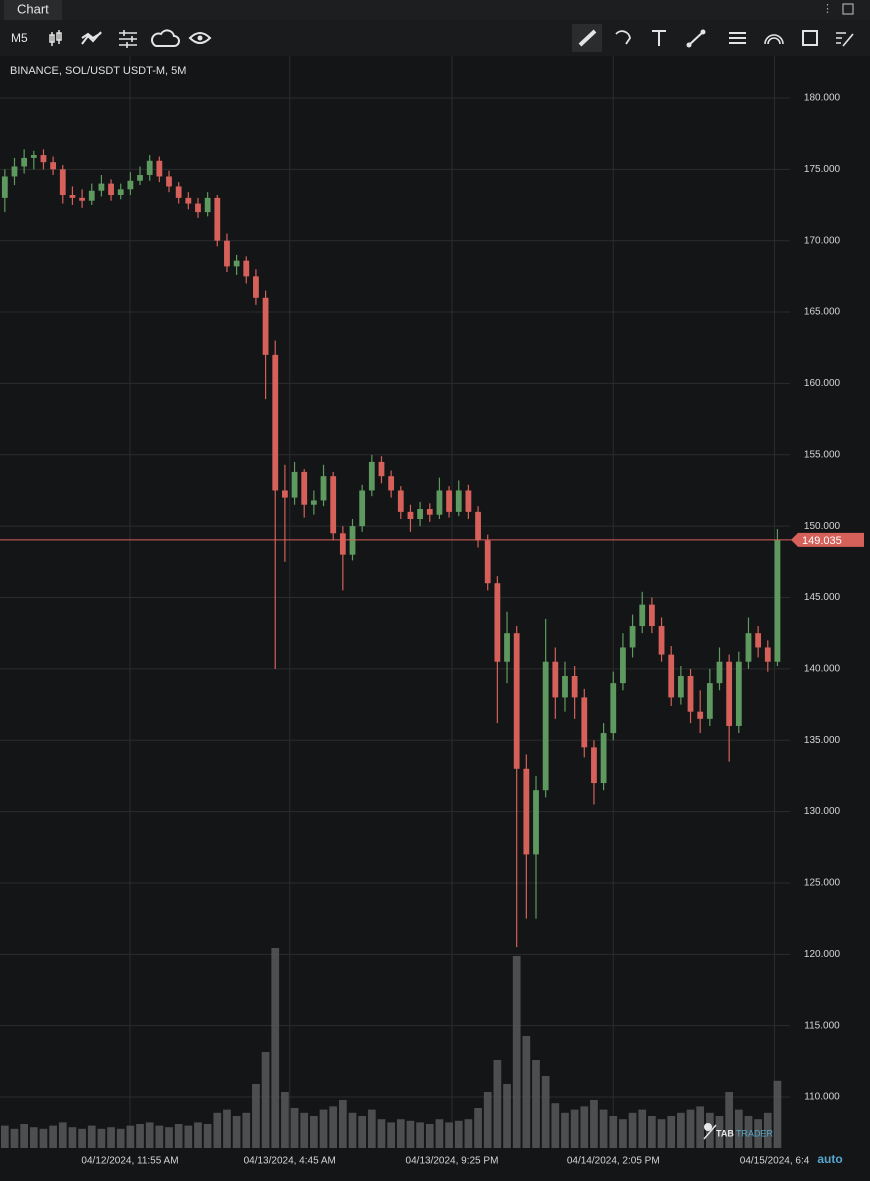 This screenshot has width=870, height=1181. What do you see at coordinates (827, 539) in the screenshot?
I see `last-price-tag` at bounding box center [827, 539].